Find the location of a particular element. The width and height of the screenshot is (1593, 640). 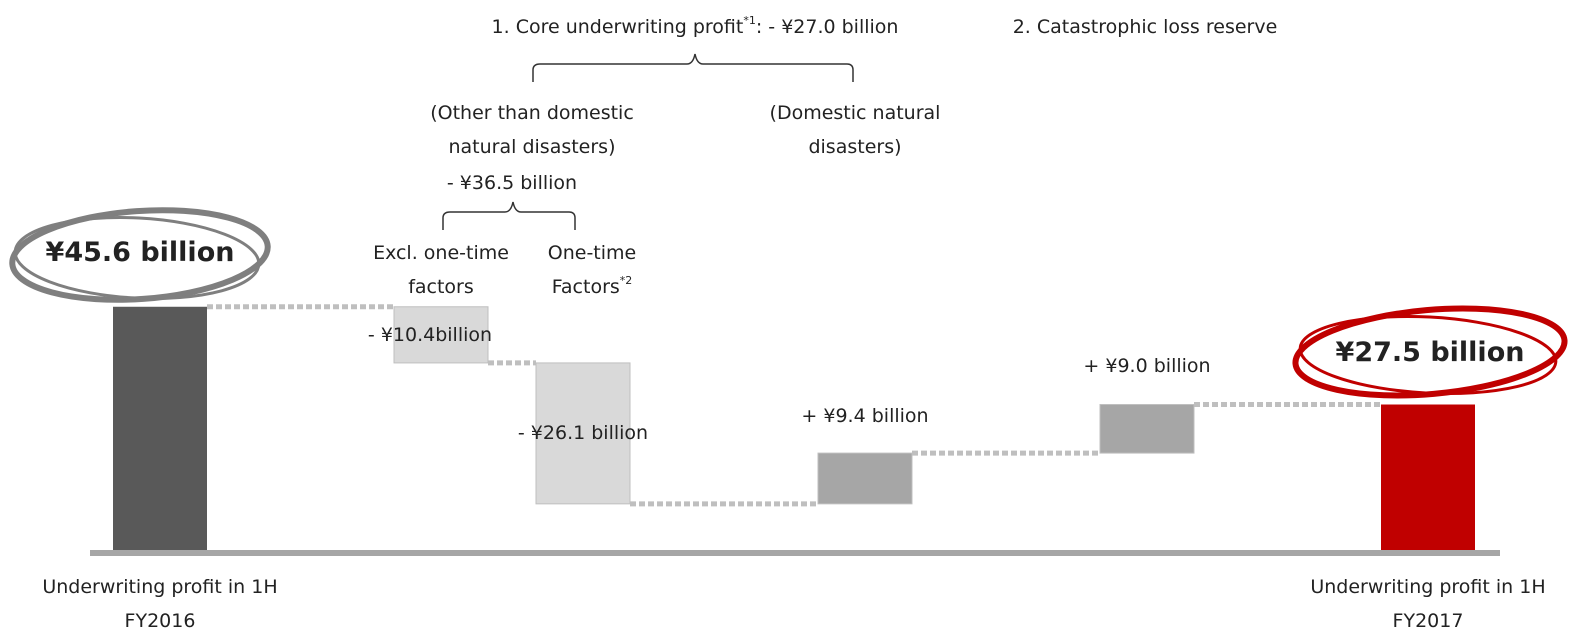

value-label: + ¥9.0 billion is located at coordinates (1146, 366).